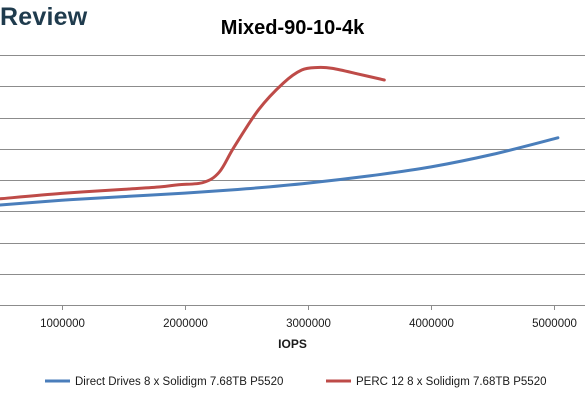  I want to click on x-axis: 1000000 2000000 3000000 4000000 5000000 IOPS, so click(292, 328).